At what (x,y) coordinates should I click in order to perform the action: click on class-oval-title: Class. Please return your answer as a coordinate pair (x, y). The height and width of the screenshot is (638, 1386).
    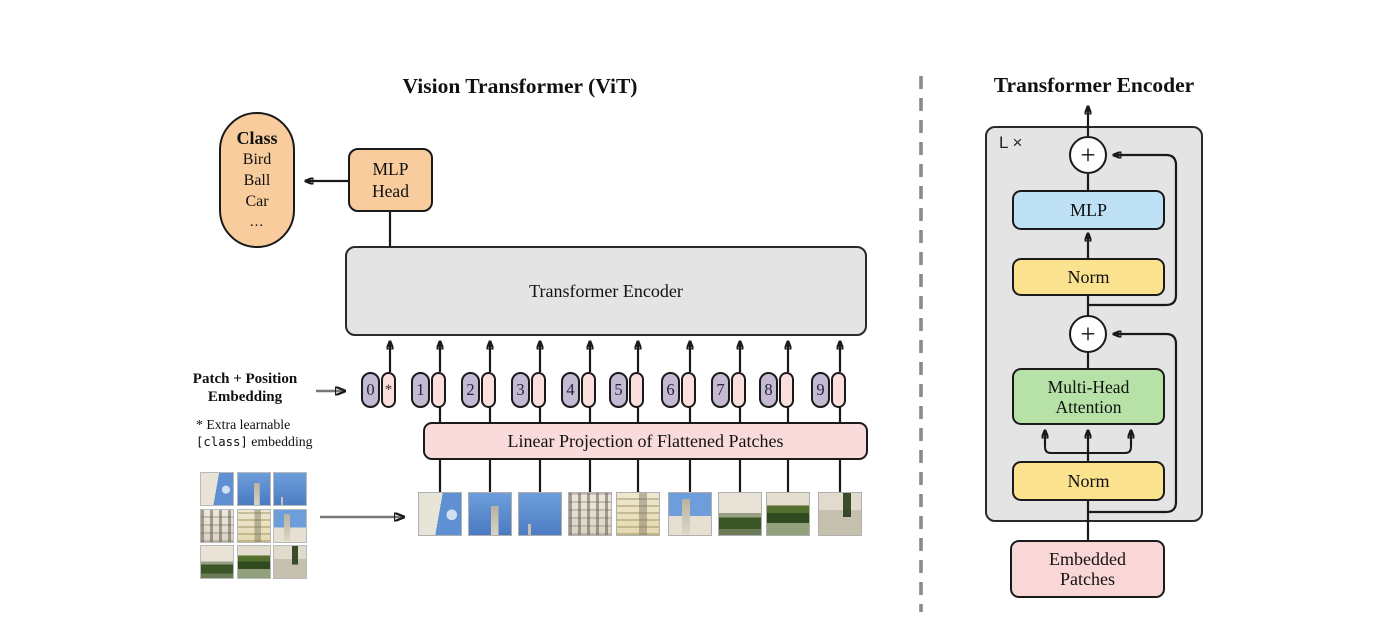
    Looking at the image, I should click on (257, 137).